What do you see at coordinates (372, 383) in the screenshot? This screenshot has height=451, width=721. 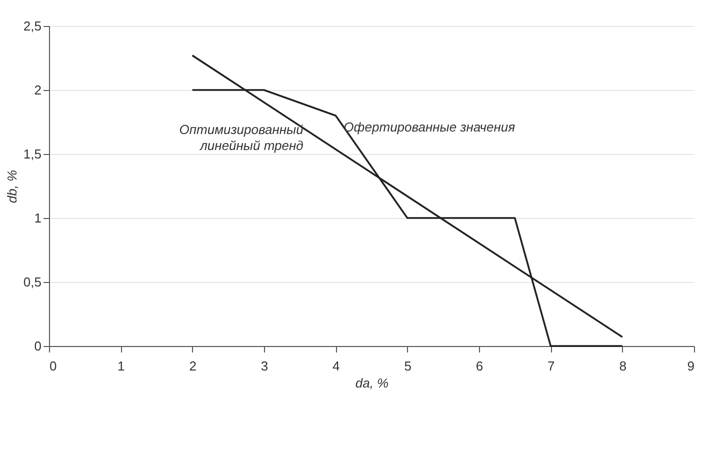 I see `x-axis-title: da, %` at bounding box center [372, 383].